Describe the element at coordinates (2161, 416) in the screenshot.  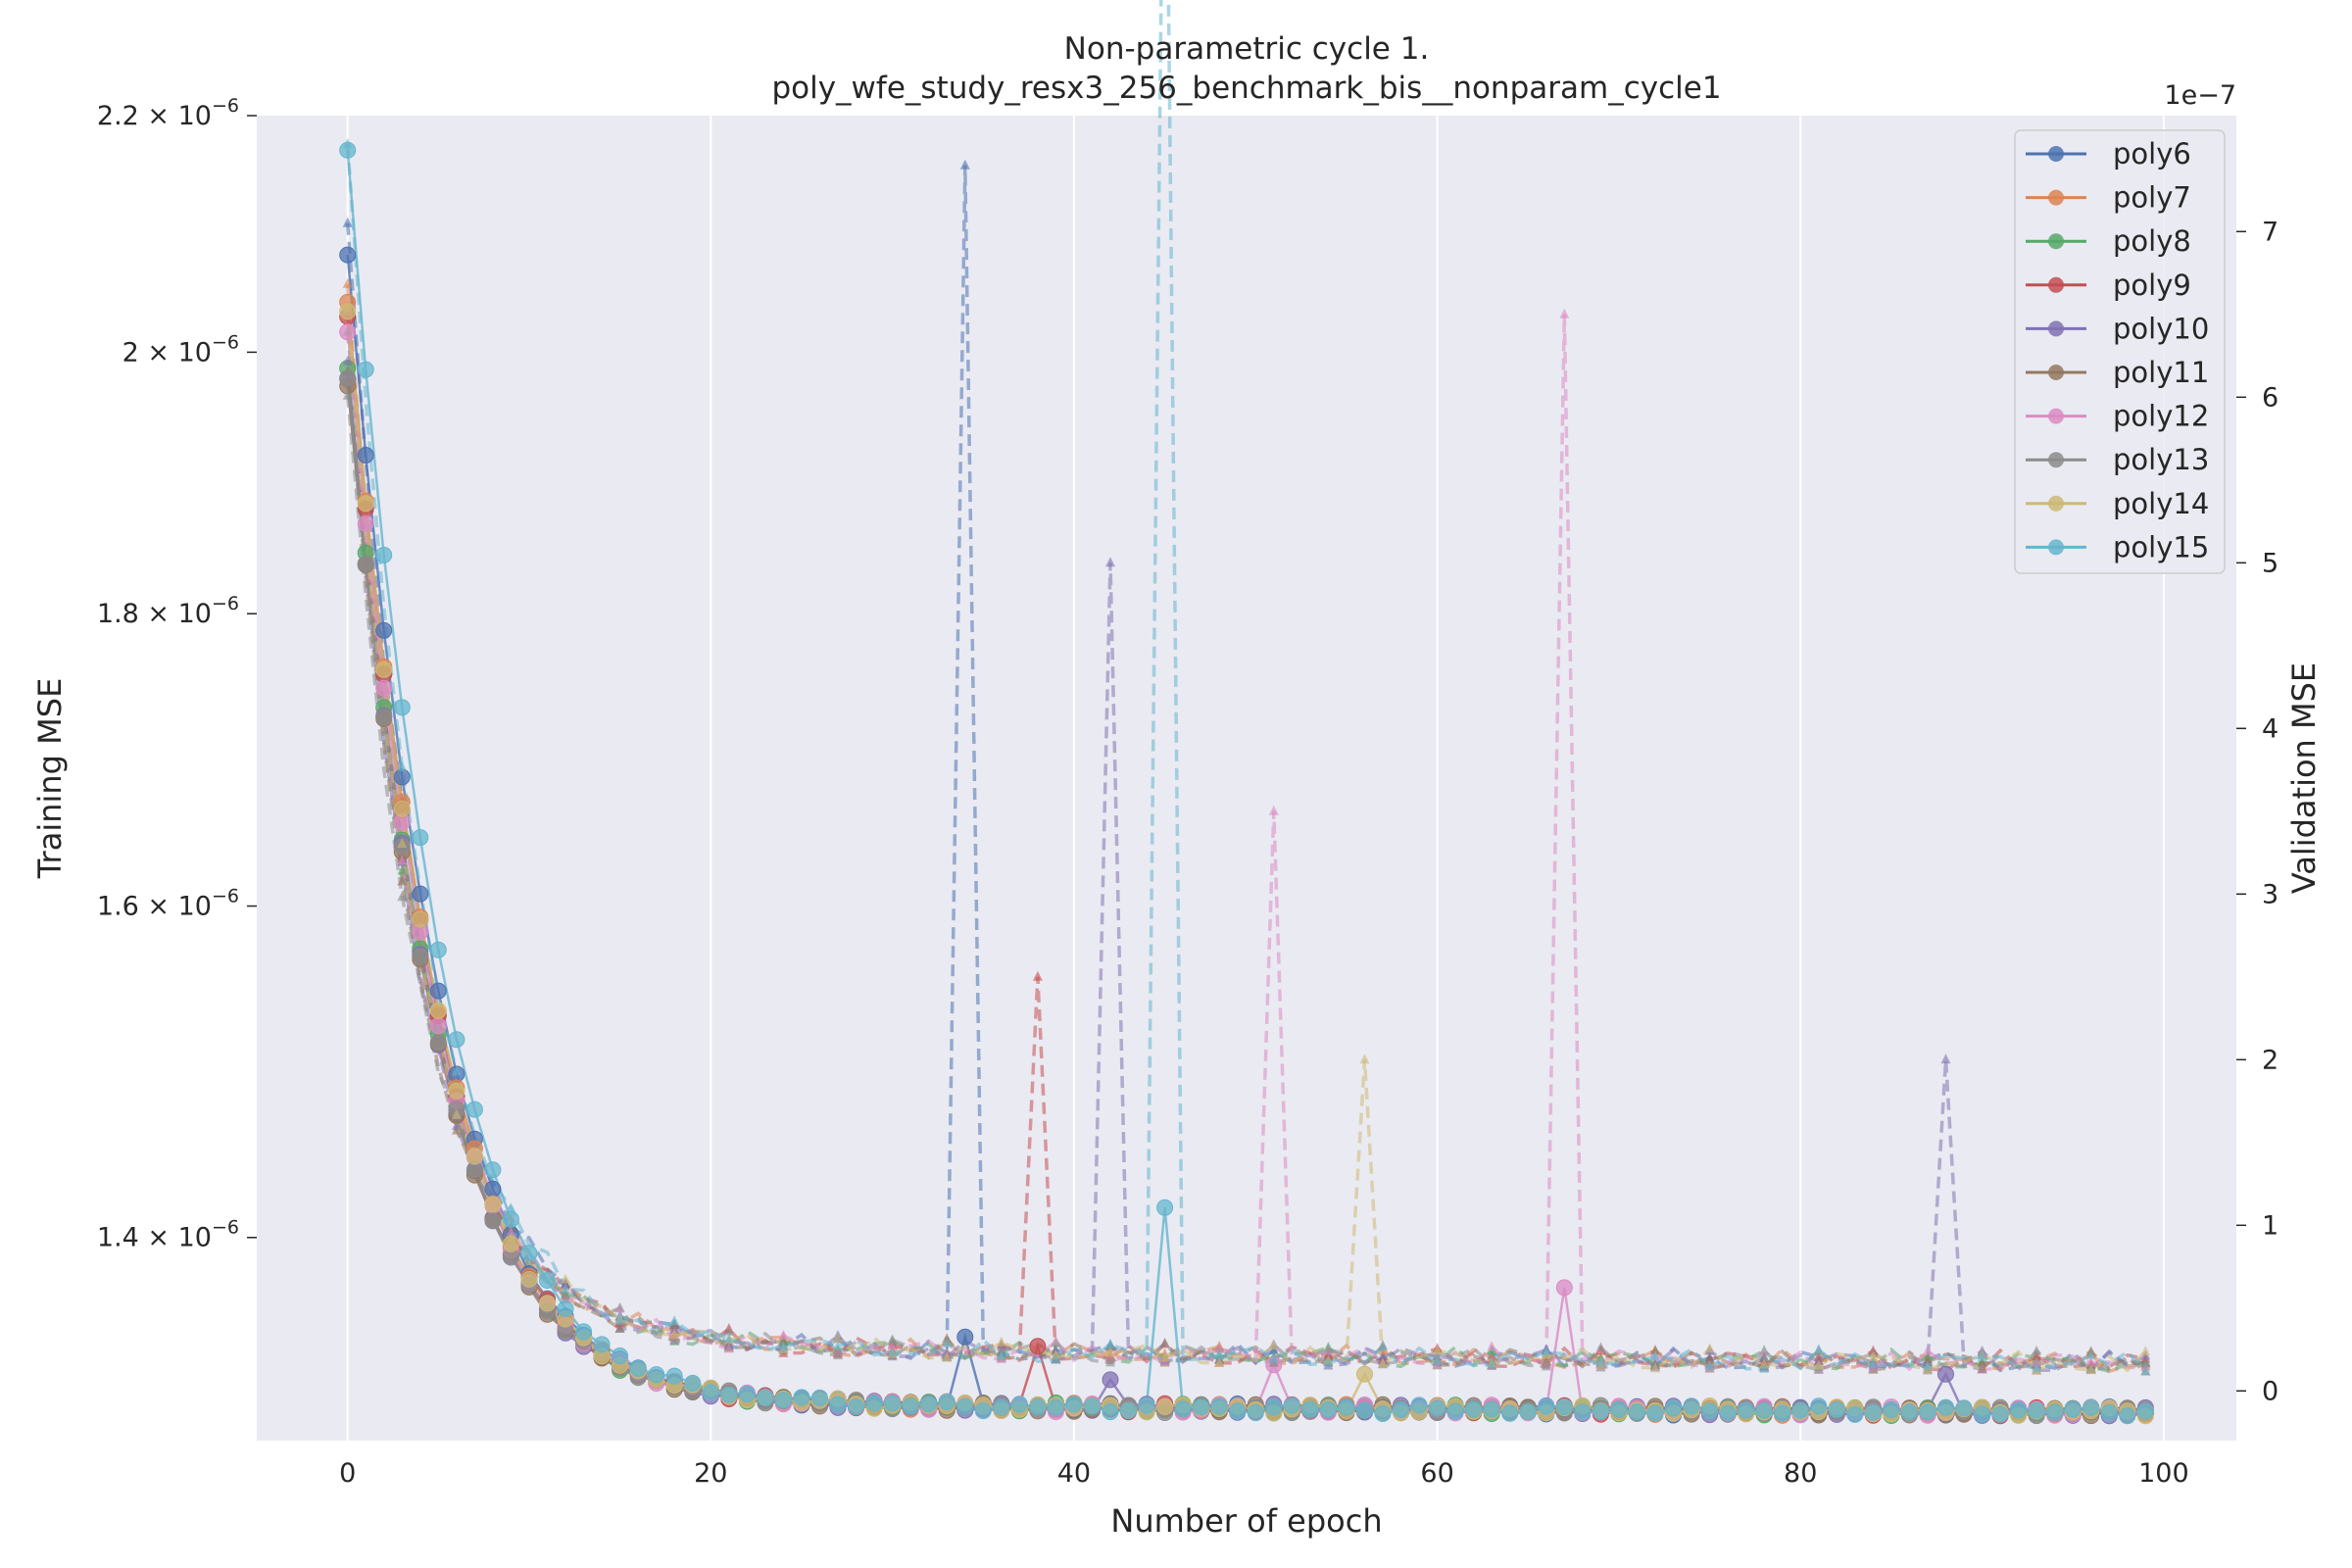
I see `legend-label-poly12: poly12` at that location.